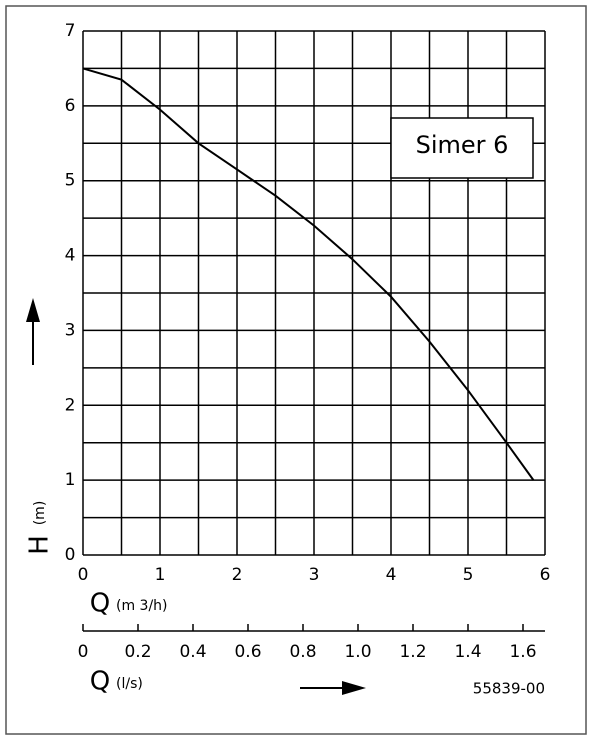  Describe the element at coordinates (40, 545) in the screenshot. I see `y-label: H` at that location.